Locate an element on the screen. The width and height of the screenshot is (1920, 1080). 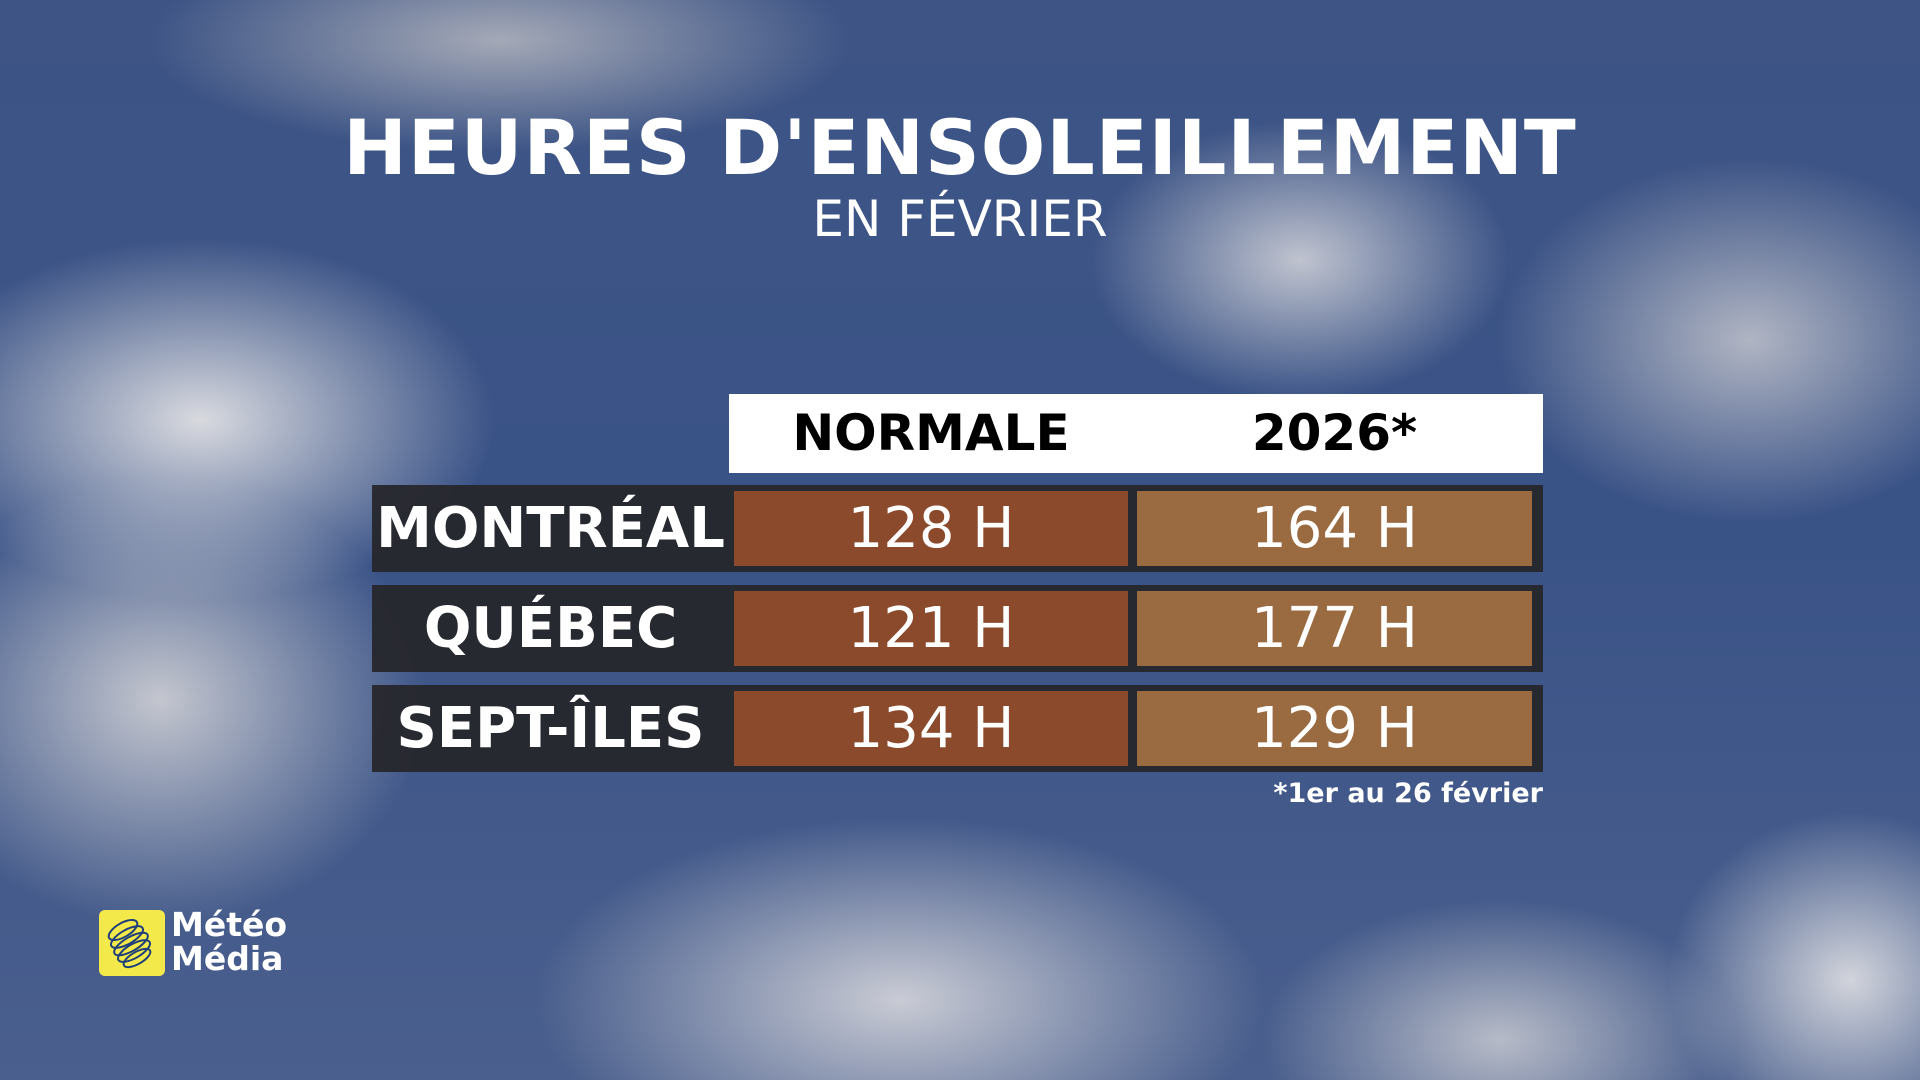
table-header: NORMALE 2026* is located at coordinates (1136, 433).